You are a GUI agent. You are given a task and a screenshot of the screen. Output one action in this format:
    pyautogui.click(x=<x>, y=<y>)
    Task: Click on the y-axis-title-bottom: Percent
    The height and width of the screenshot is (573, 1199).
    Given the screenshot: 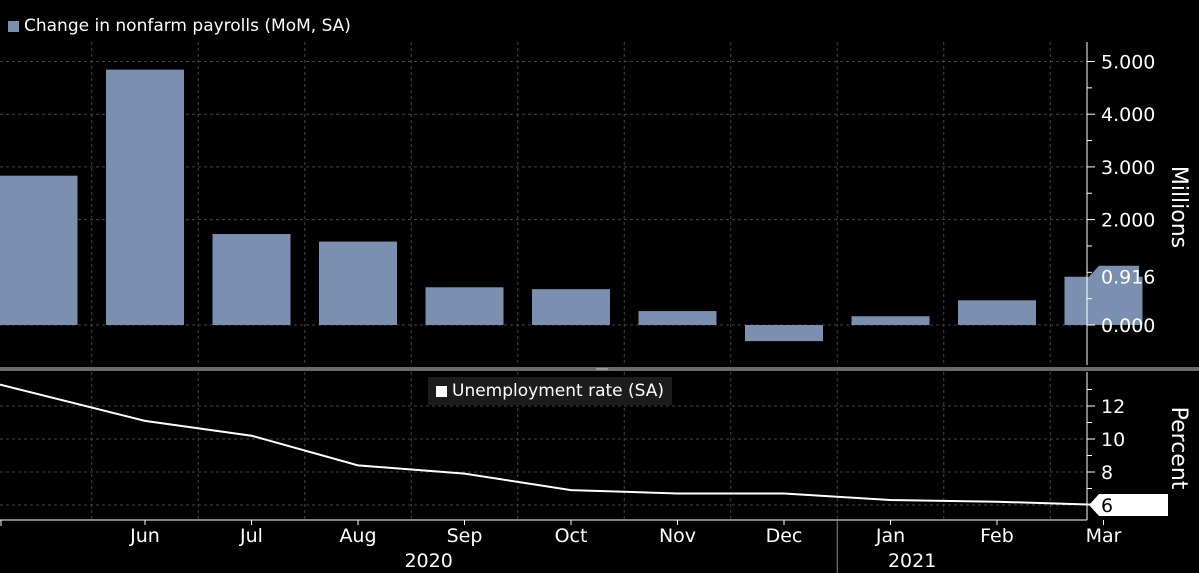 What is the action you would take?
    pyautogui.click(x=1178, y=448)
    